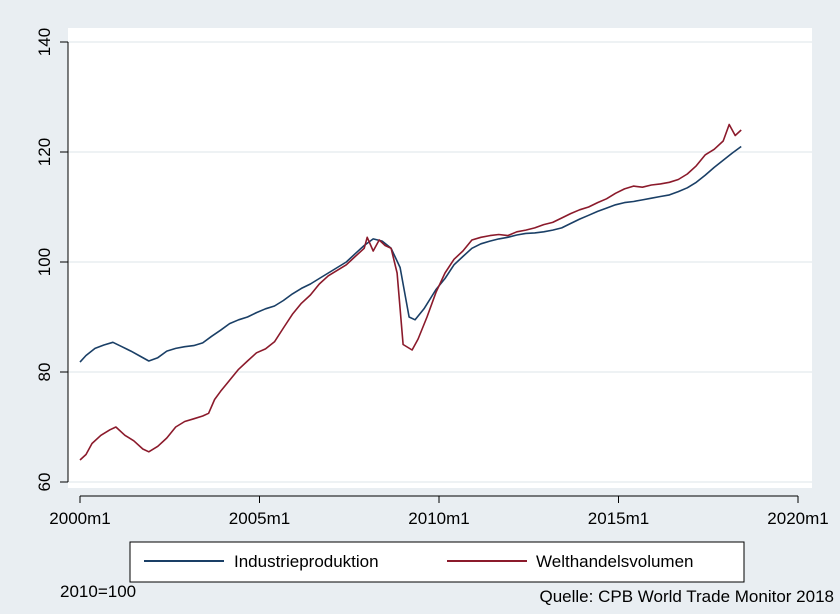  I want to click on x-tick-label: 2010m1, so click(438, 518).